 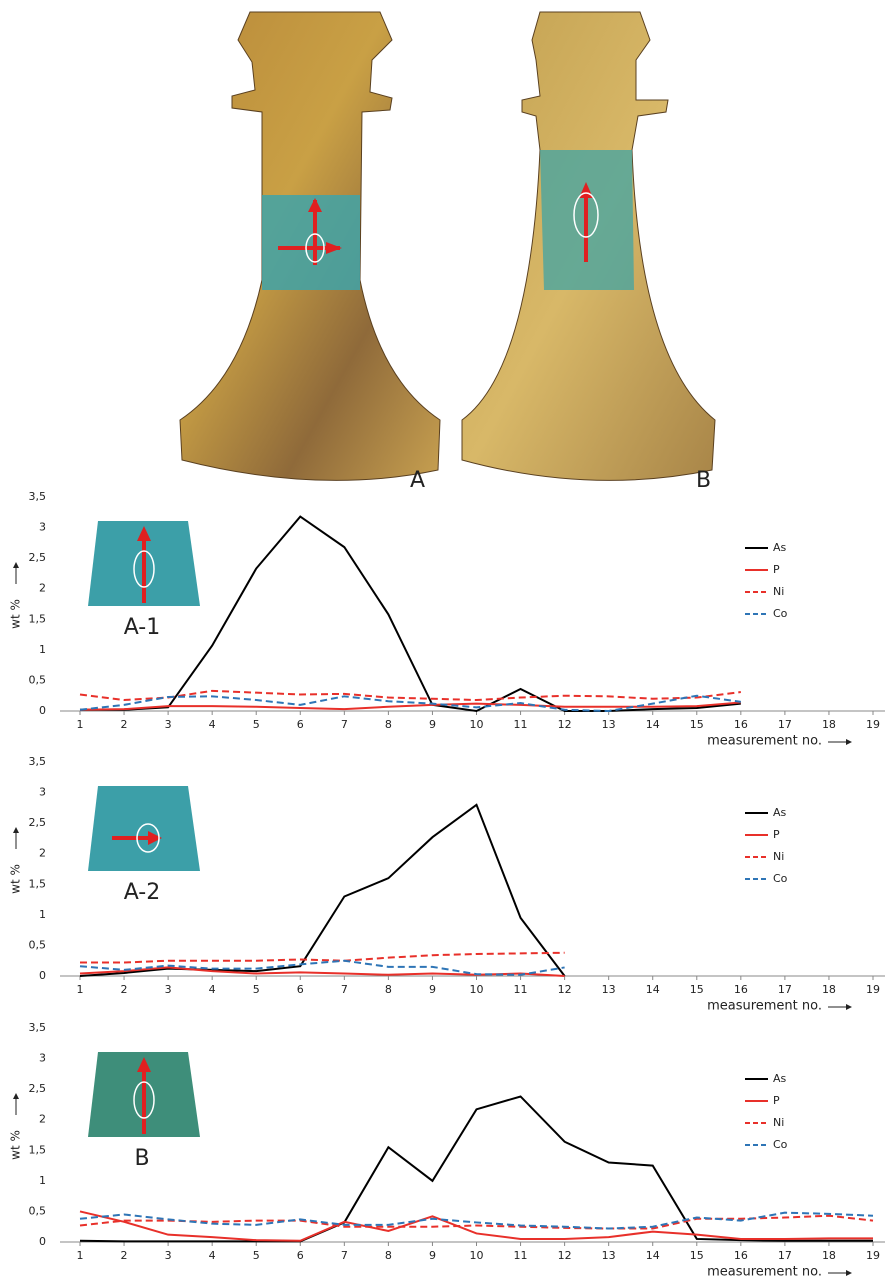 What do you see at coordinates (521, 1255) in the screenshot?
I see `x-tick-label: 11` at bounding box center [521, 1255].